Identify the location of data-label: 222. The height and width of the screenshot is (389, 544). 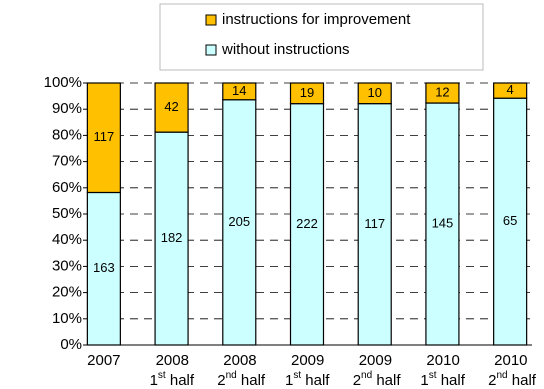
(307, 223).